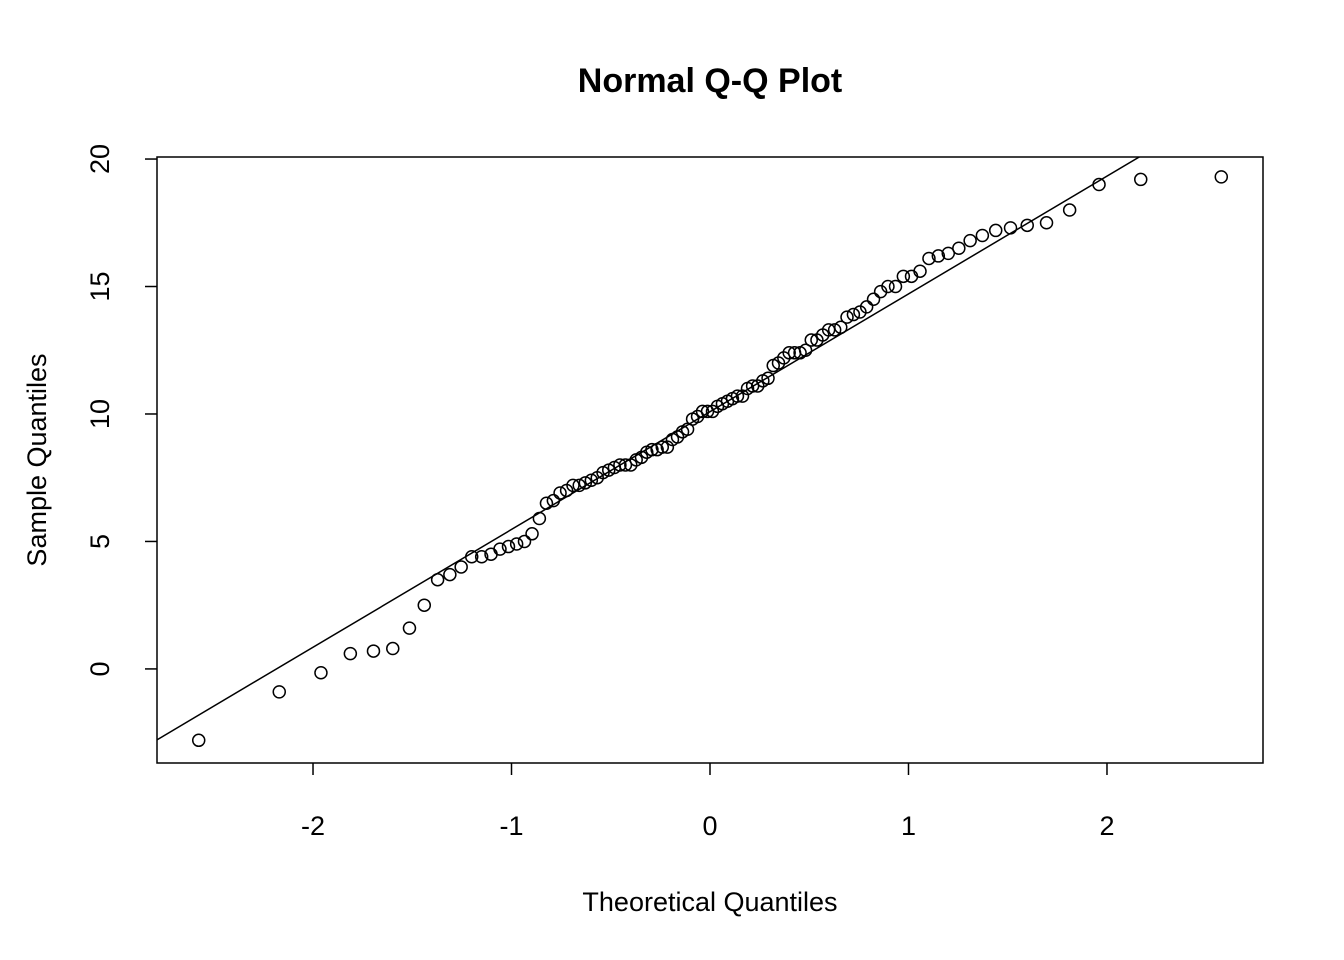 This screenshot has height=960, width=1344. What do you see at coordinates (908, 826) in the screenshot?
I see `x-tick-label: 1` at bounding box center [908, 826].